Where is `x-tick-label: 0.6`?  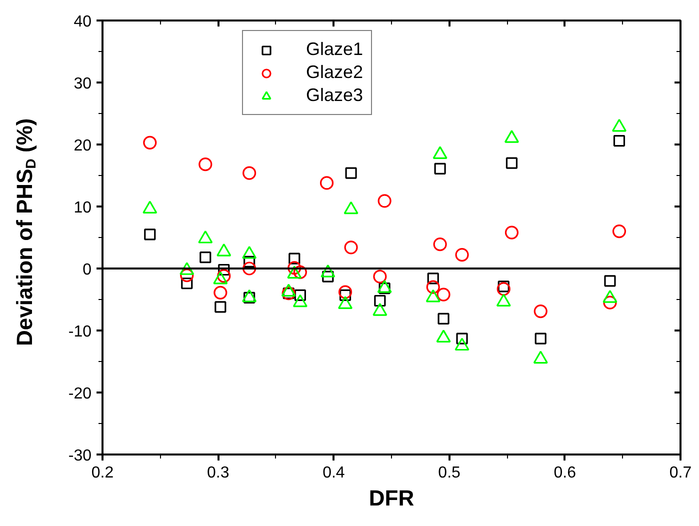 x-tick-label: 0.6 is located at coordinates (565, 473).